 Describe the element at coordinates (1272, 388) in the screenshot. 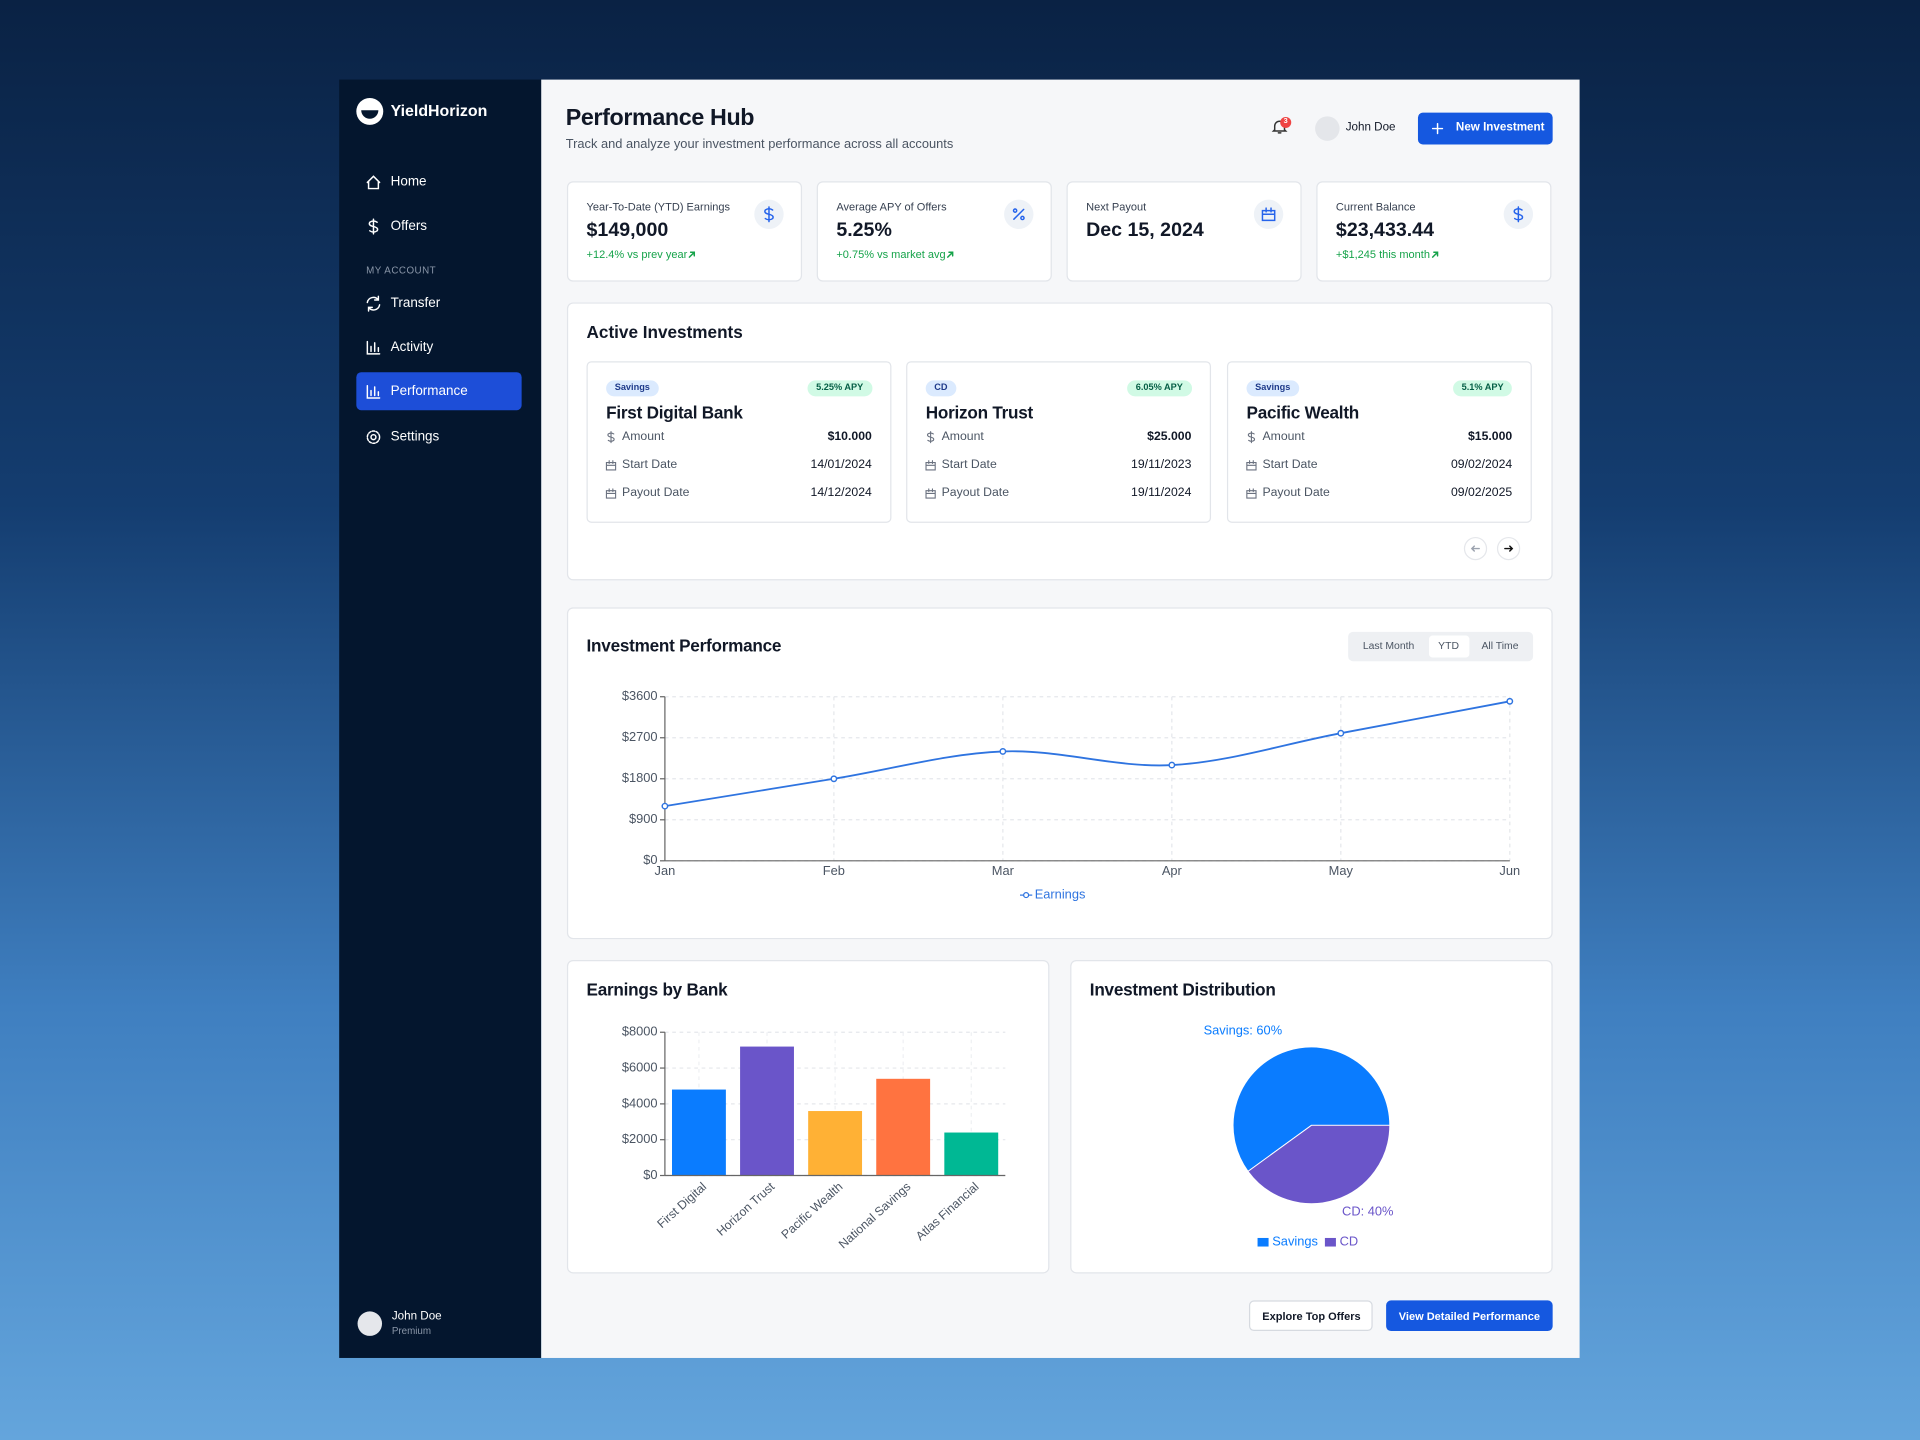

I see `investment-tag: Savings` at that location.